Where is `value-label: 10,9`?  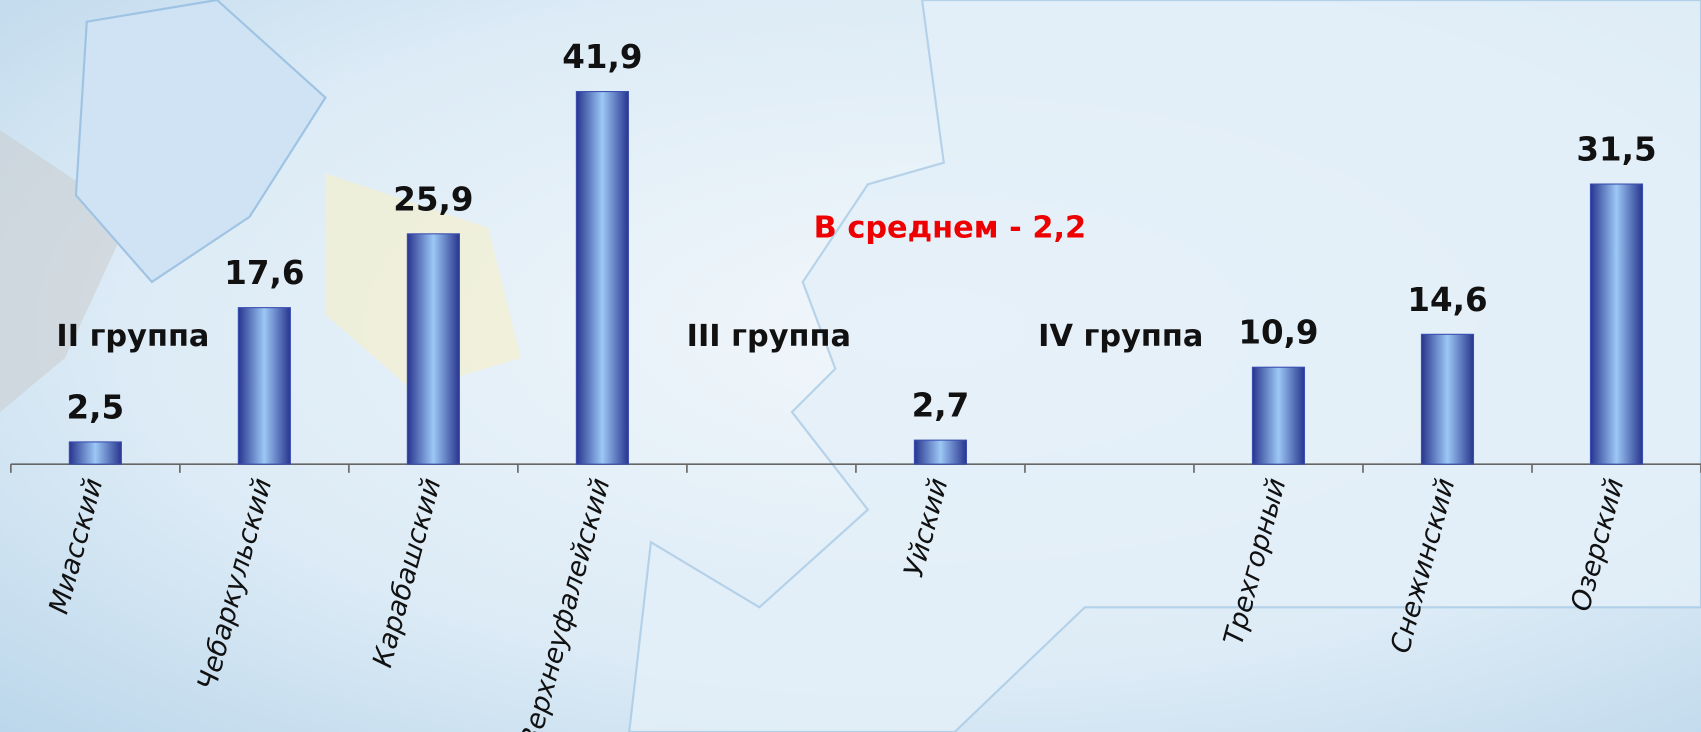
value-label: 10,9 is located at coordinates (1278, 333).